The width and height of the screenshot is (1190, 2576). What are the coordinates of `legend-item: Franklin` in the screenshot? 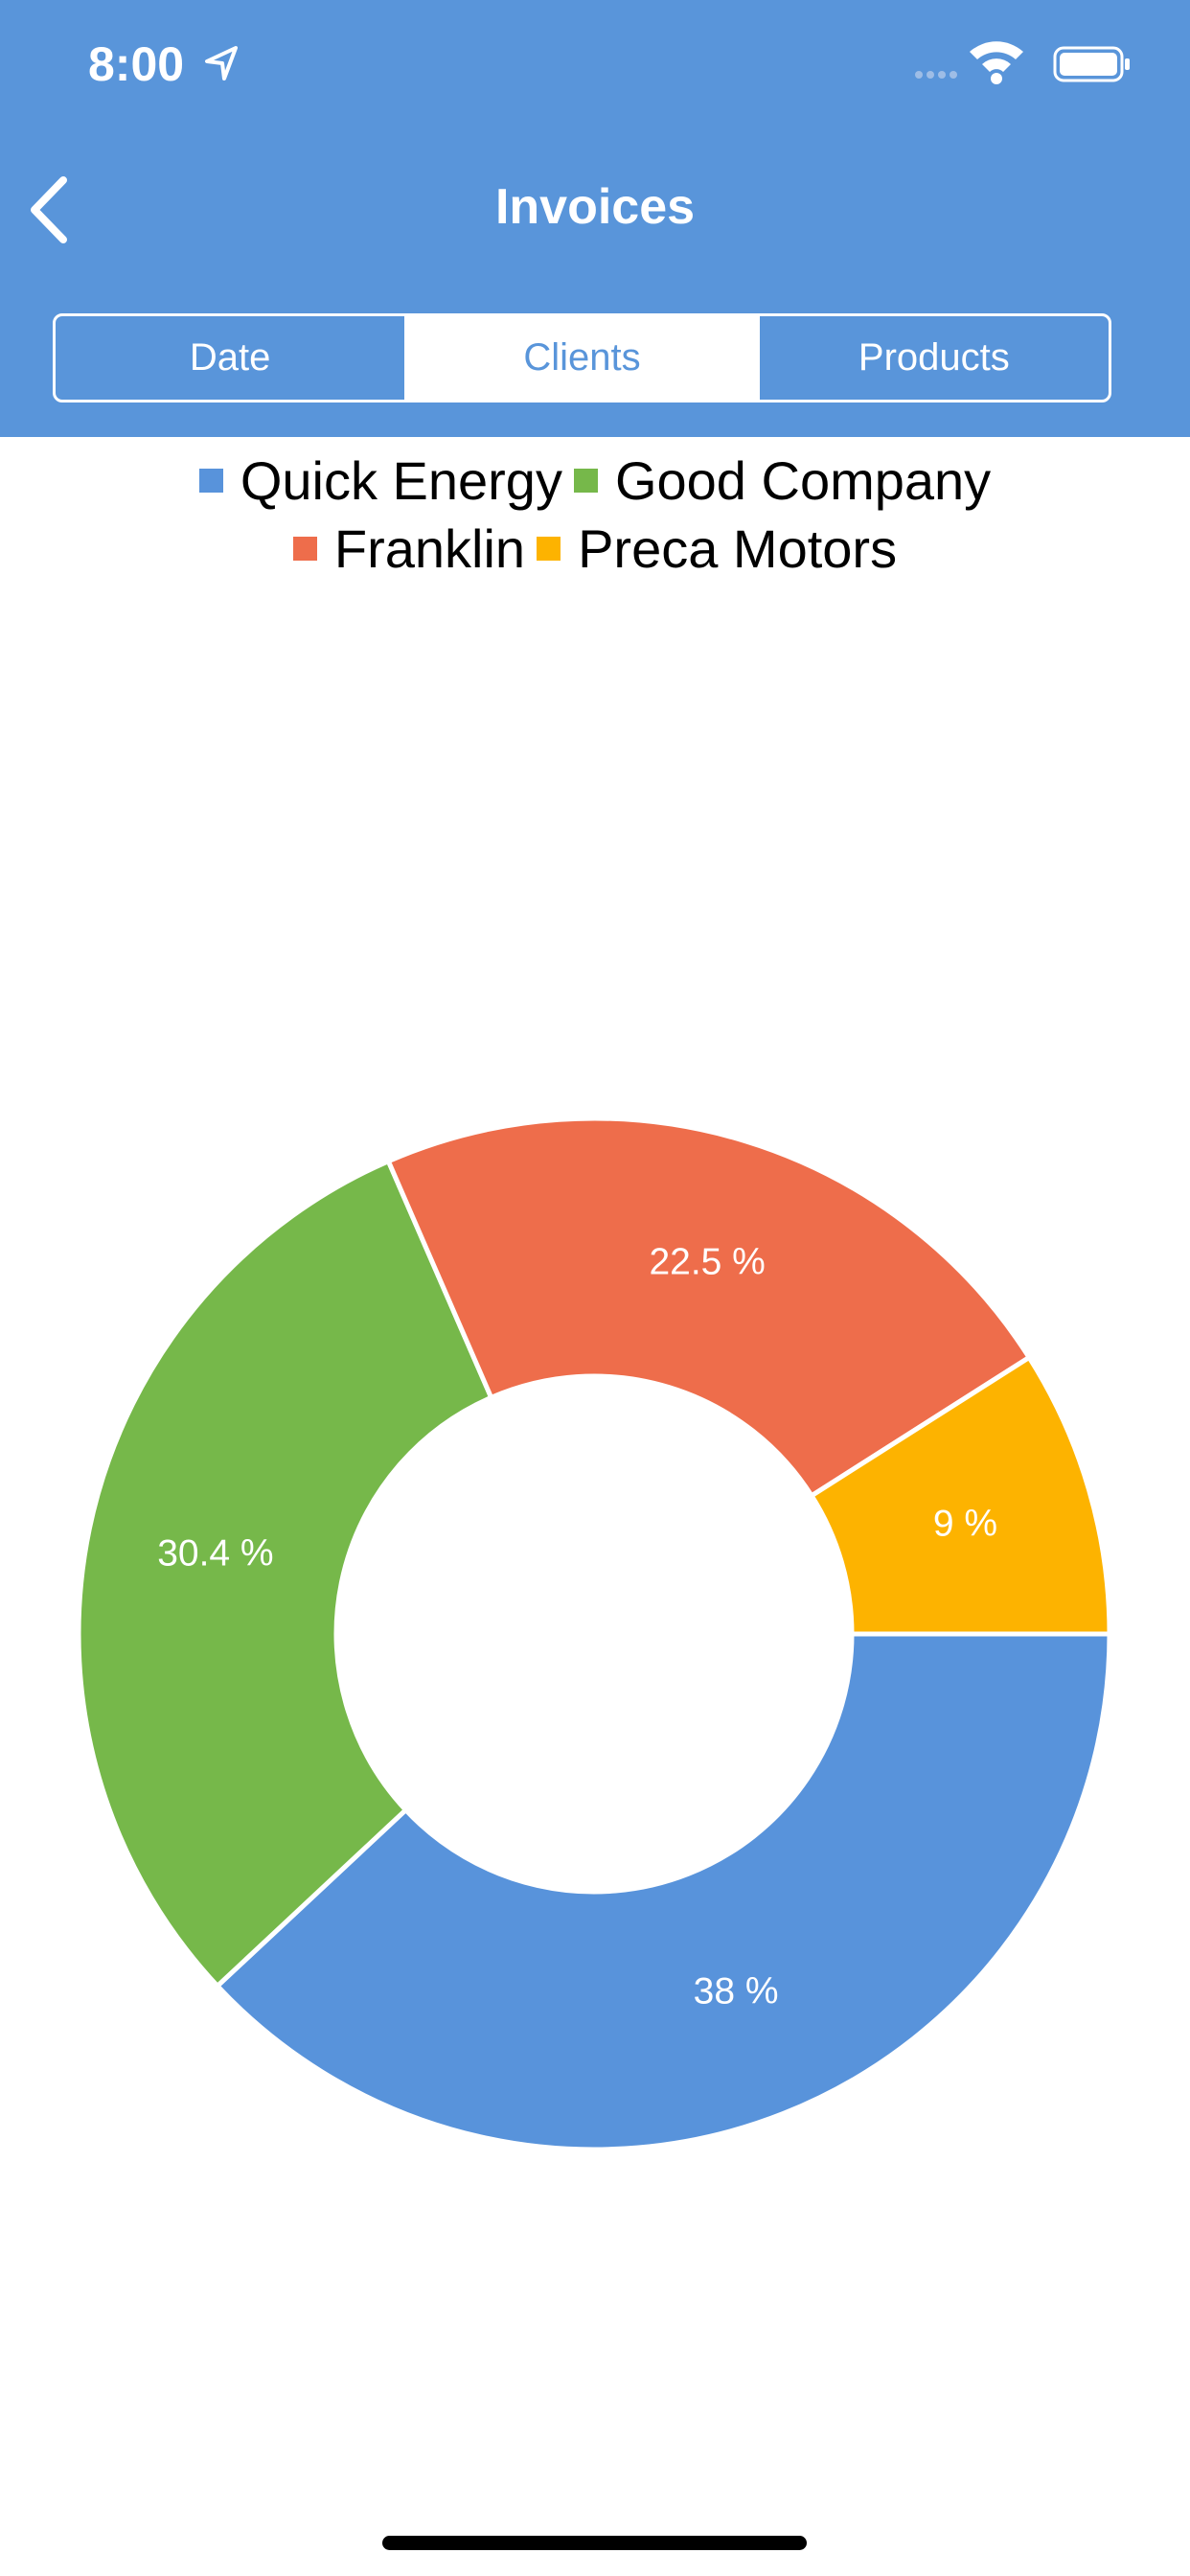 It's located at (409, 549).